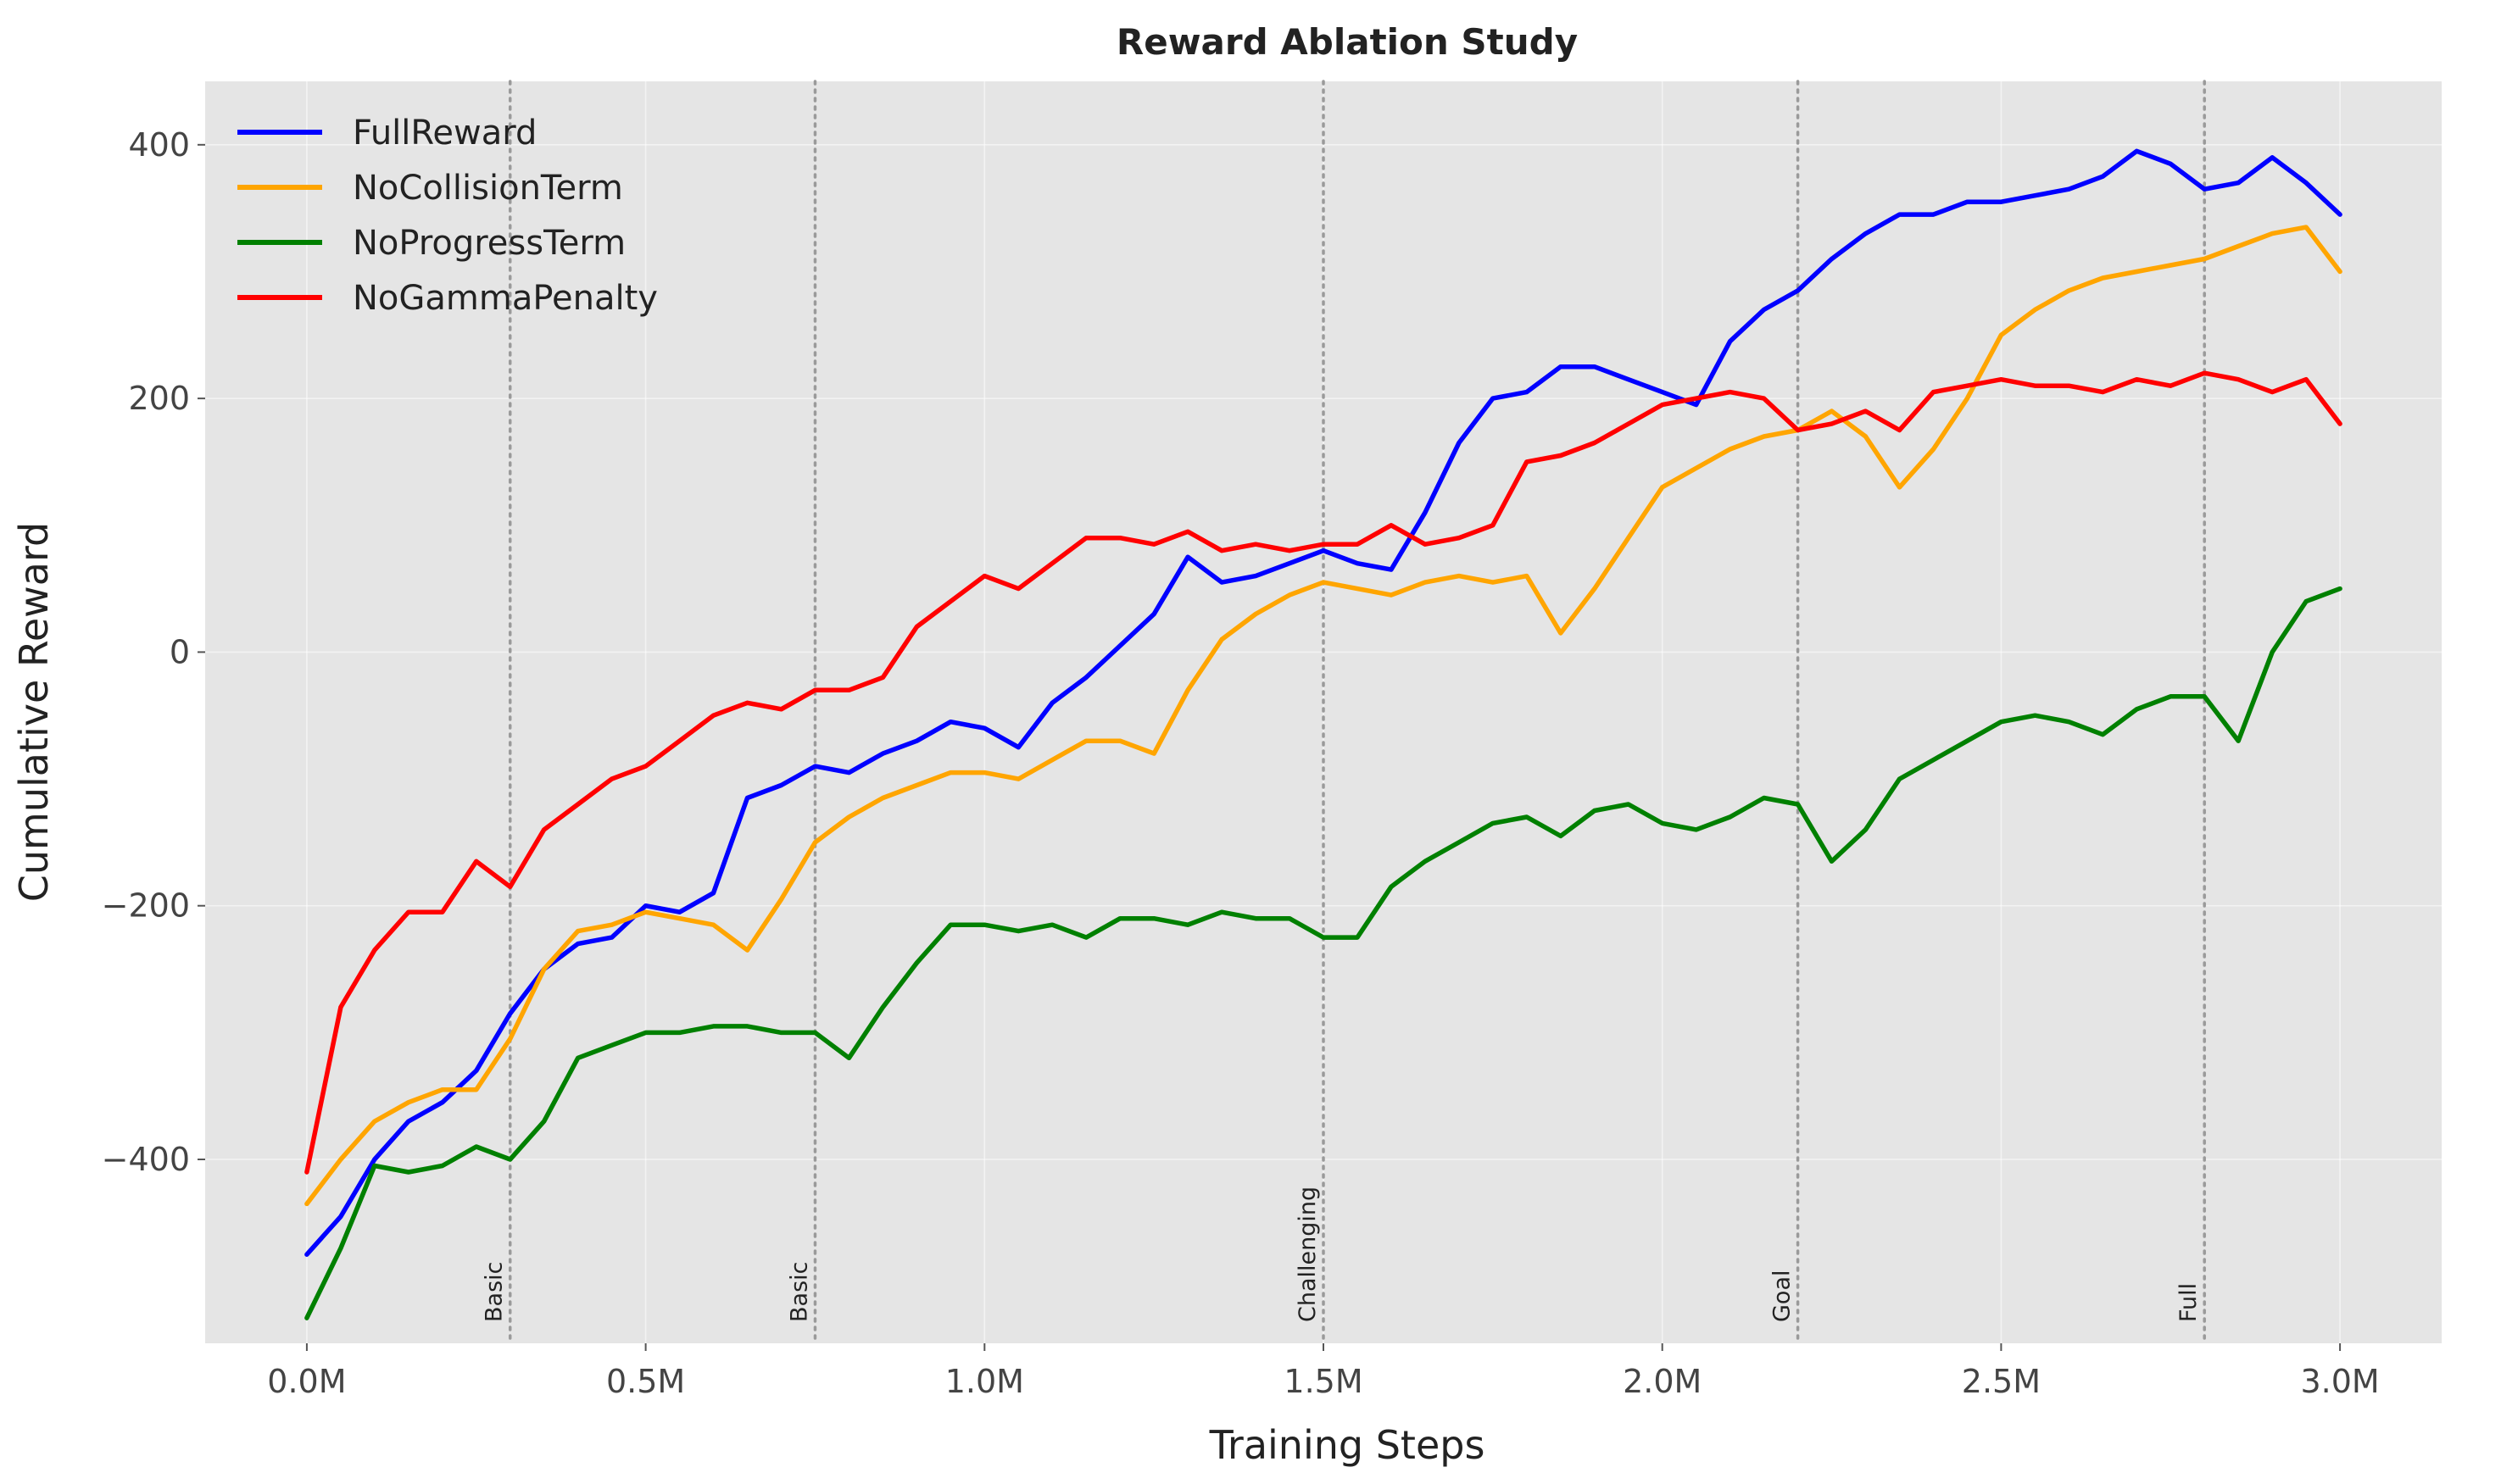 This screenshot has width=2501, height=1484. Describe the element at coordinates (489, 244) in the screenshot. I see `legend-label: NoProgressTerm` at that location.